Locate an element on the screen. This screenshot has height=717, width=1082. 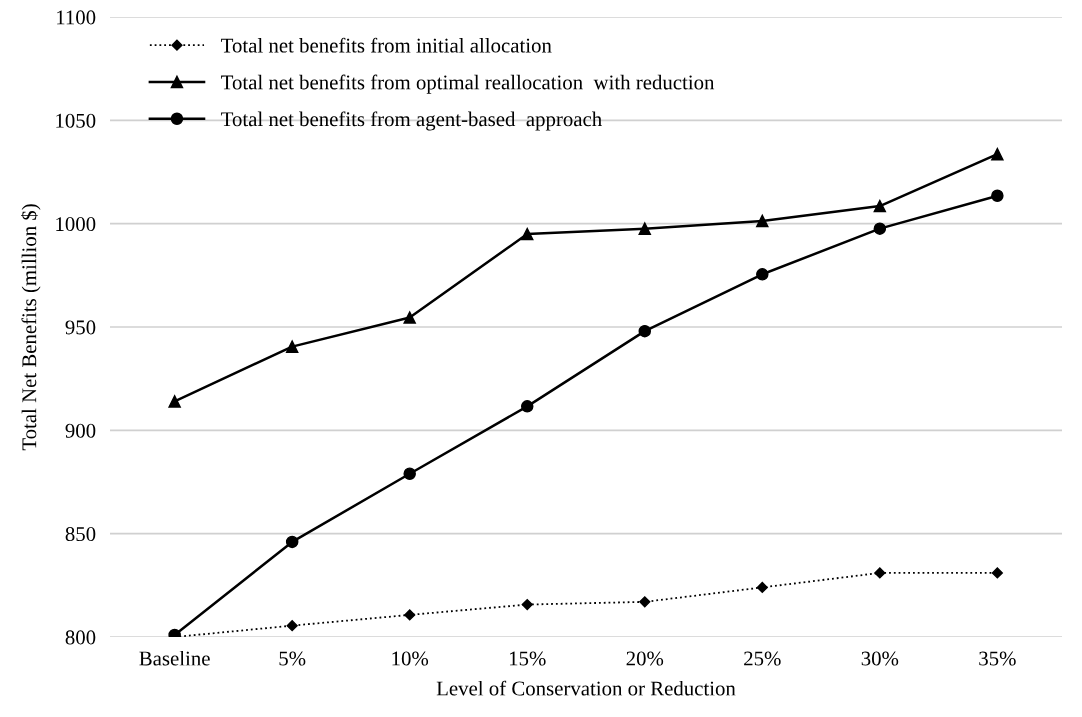
x-tick-label: 30% is located at coordinates (880, 658).